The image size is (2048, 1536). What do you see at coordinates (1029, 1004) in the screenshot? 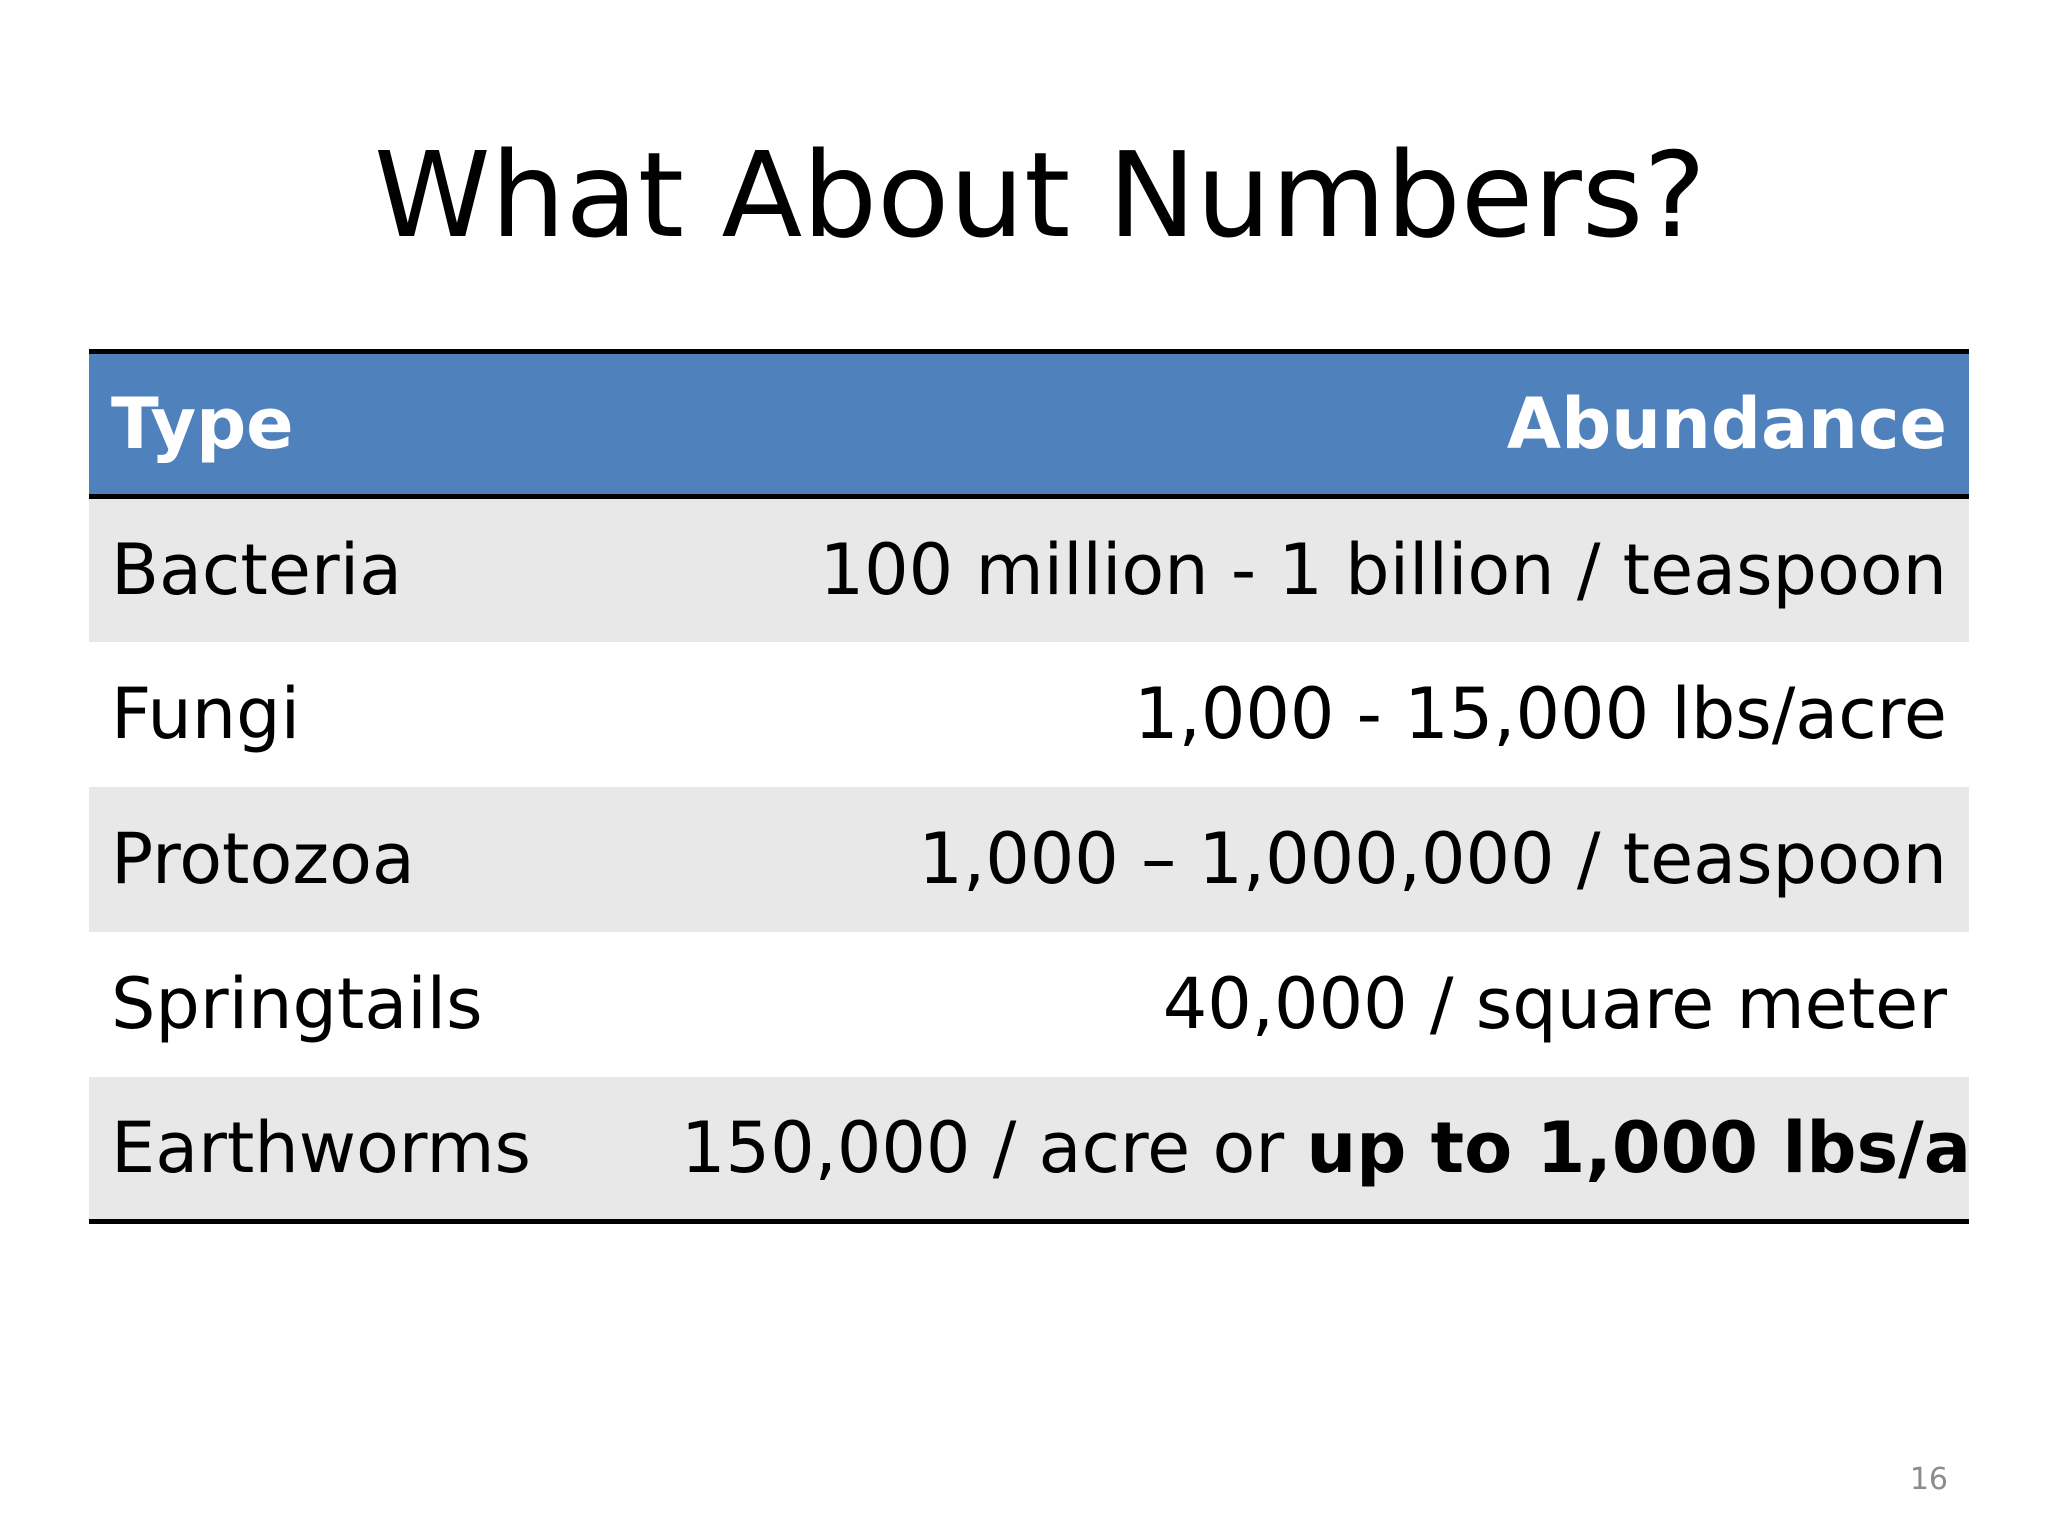
I see `table-row: Springtails 40,000 / square meter` at bounding box center [1029, 1004].